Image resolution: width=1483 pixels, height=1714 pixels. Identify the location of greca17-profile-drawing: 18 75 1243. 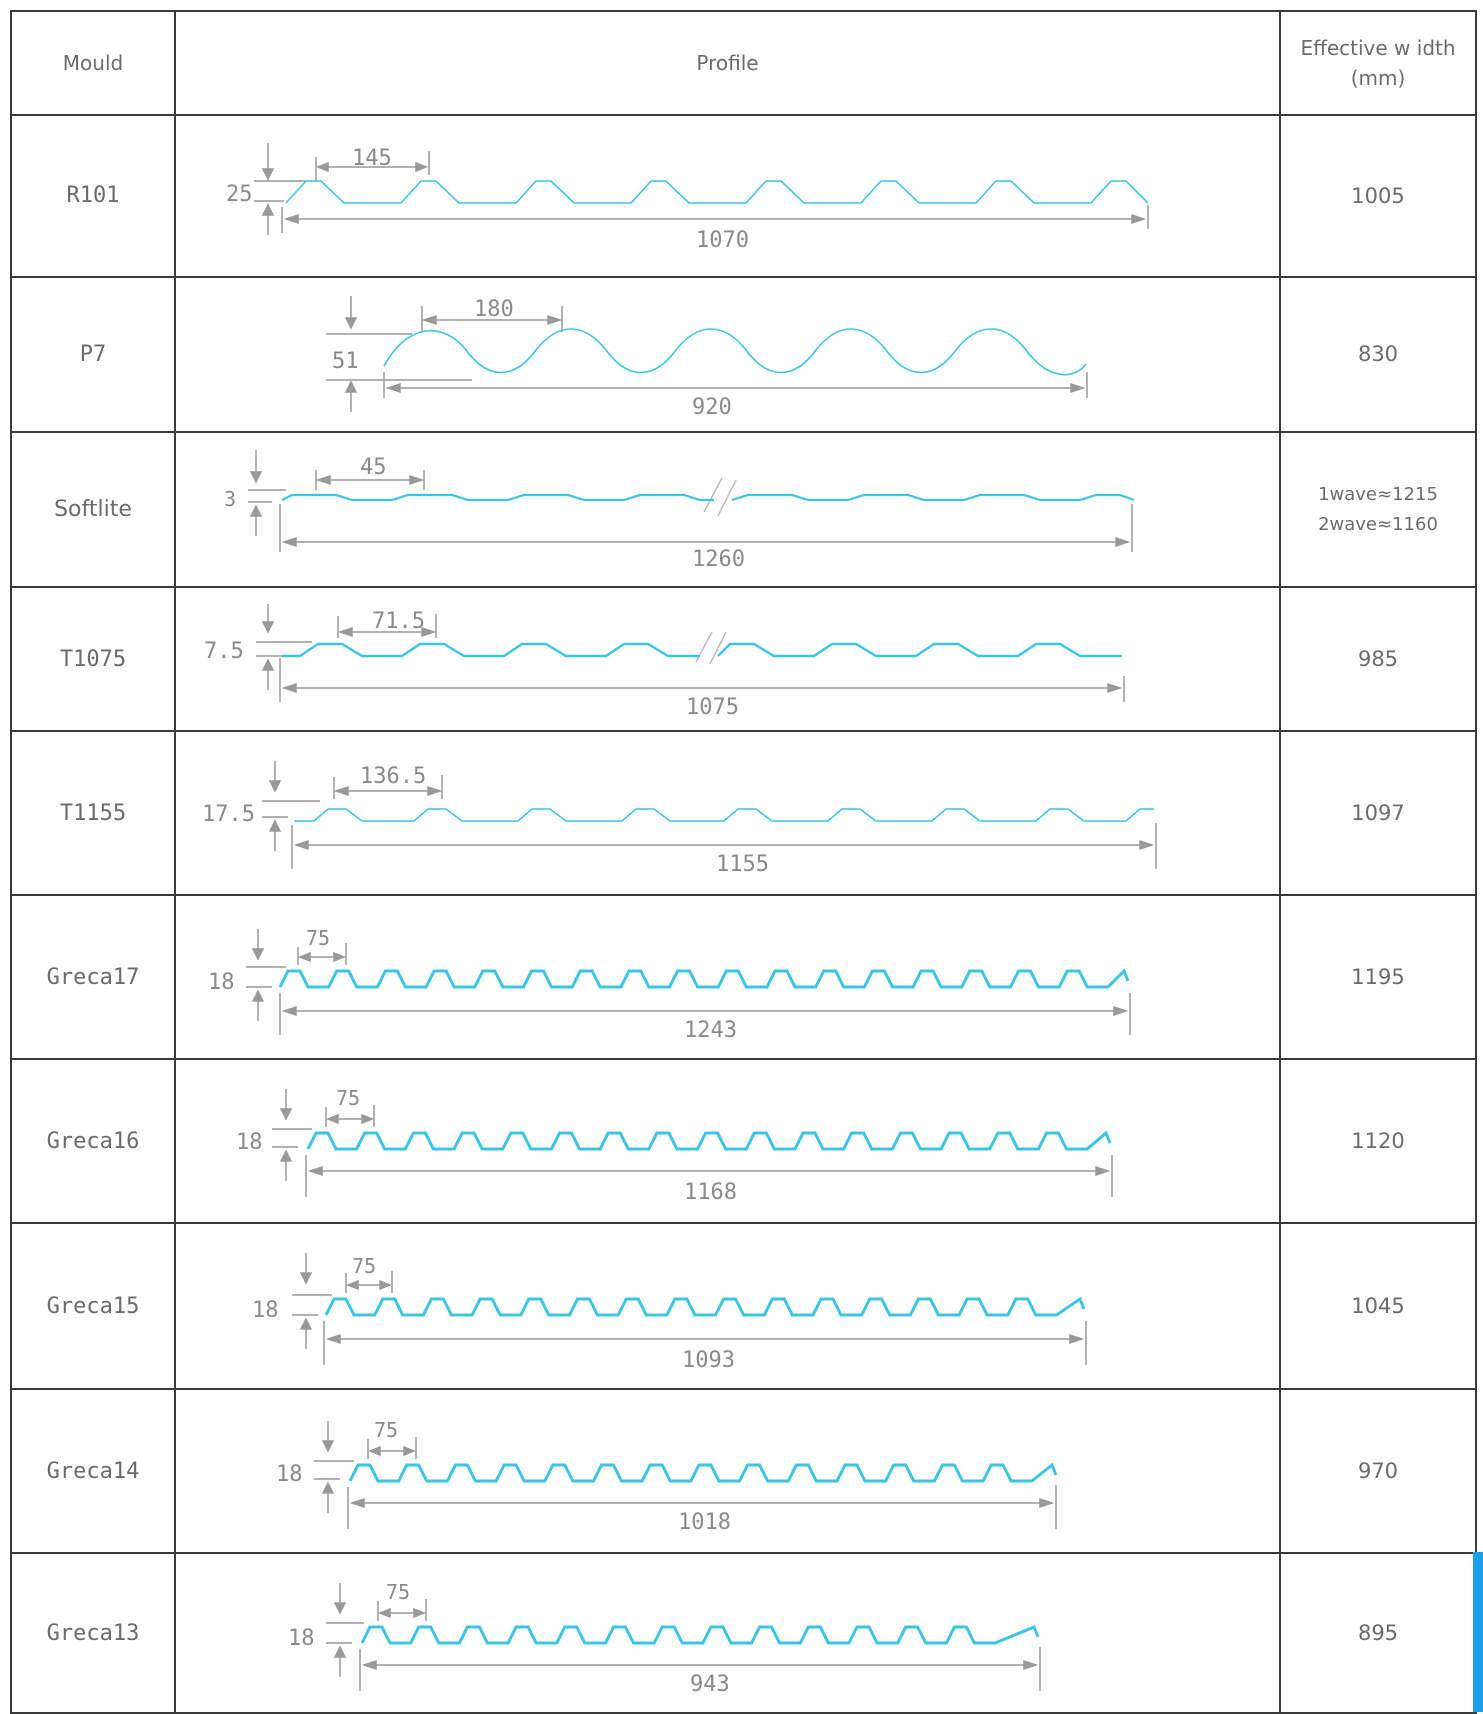
(669, 984).